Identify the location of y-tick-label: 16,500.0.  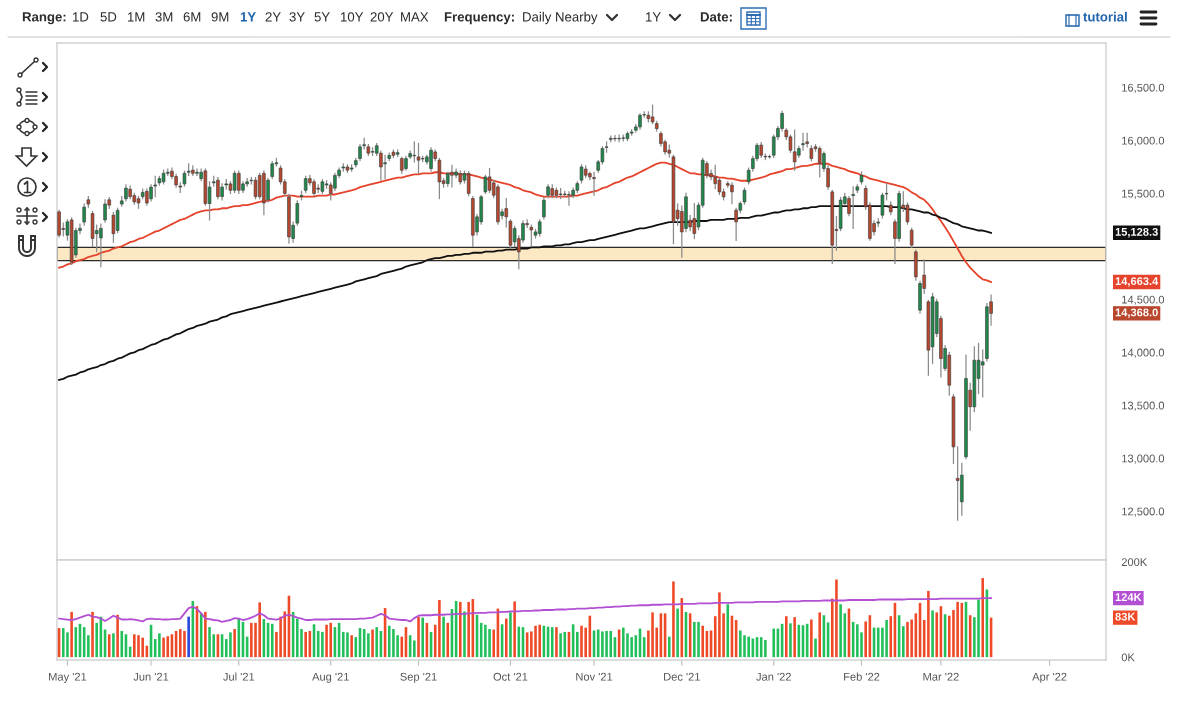
(1143, 88).